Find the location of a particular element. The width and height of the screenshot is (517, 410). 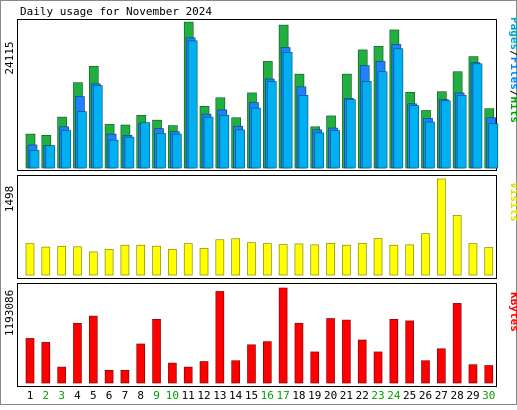

legend-hits: Hits is located at coordinates (512, 110).